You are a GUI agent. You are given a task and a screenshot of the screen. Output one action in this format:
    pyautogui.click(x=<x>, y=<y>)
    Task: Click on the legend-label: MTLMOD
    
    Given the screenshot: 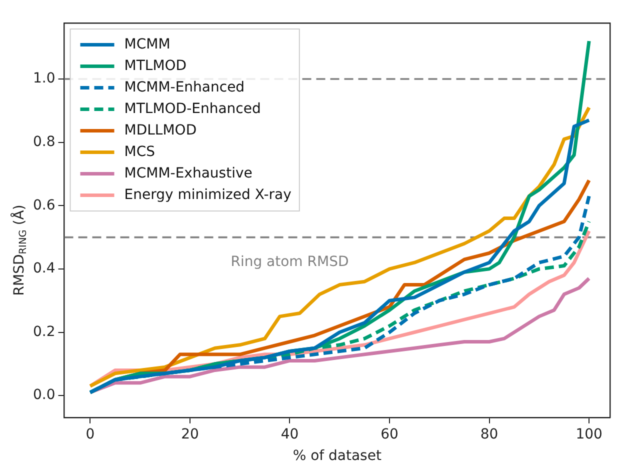 What is the action you would take?
    pyautogui.click(x=155, y=66)
    